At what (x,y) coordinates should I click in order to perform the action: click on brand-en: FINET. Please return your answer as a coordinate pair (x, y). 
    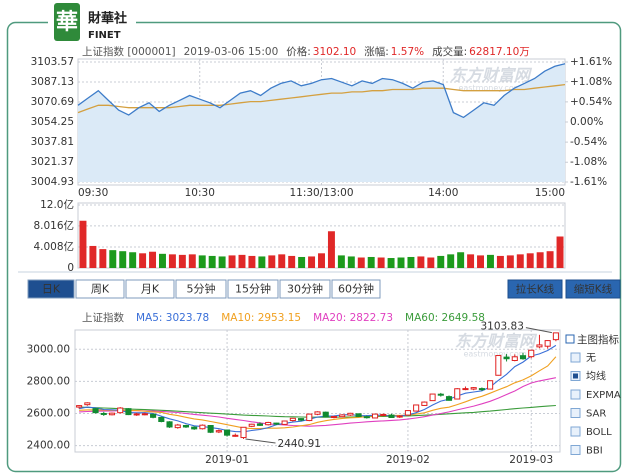
    Looking at the image, I should click on (104, 35).